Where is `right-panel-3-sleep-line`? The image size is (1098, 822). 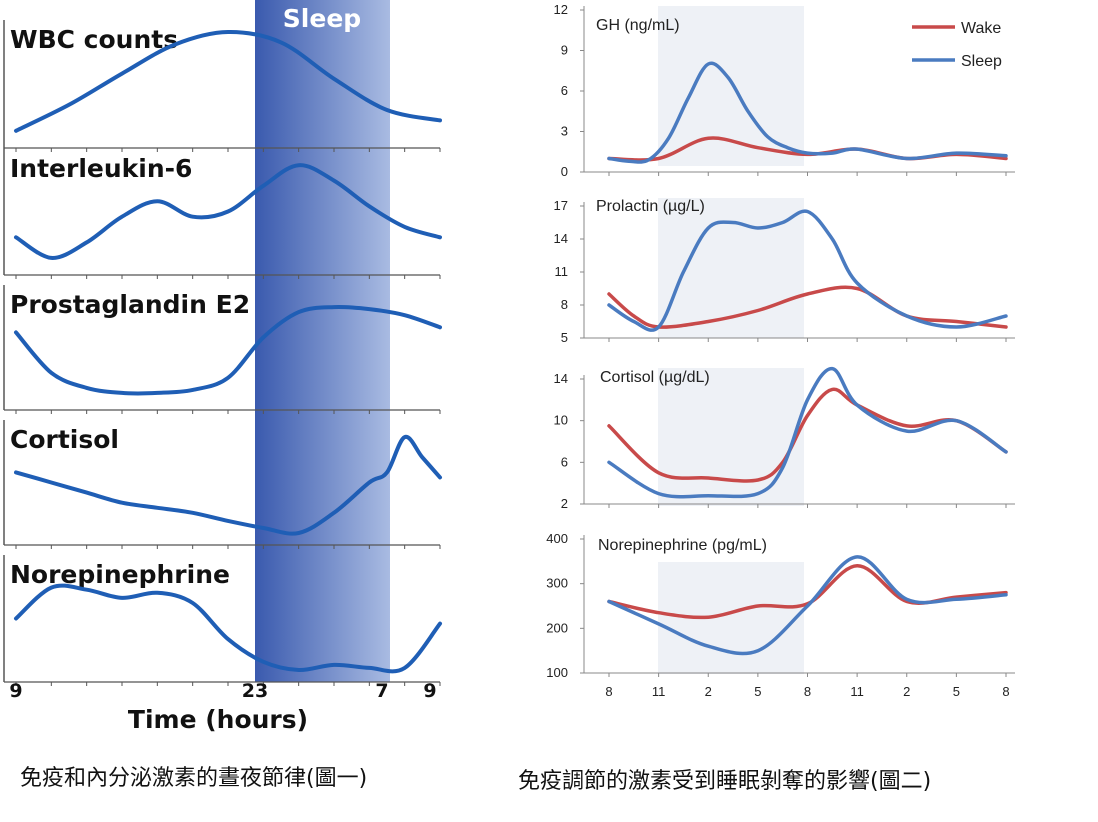 right-panel-3-sleep-line is located at coordinates (807, 432).